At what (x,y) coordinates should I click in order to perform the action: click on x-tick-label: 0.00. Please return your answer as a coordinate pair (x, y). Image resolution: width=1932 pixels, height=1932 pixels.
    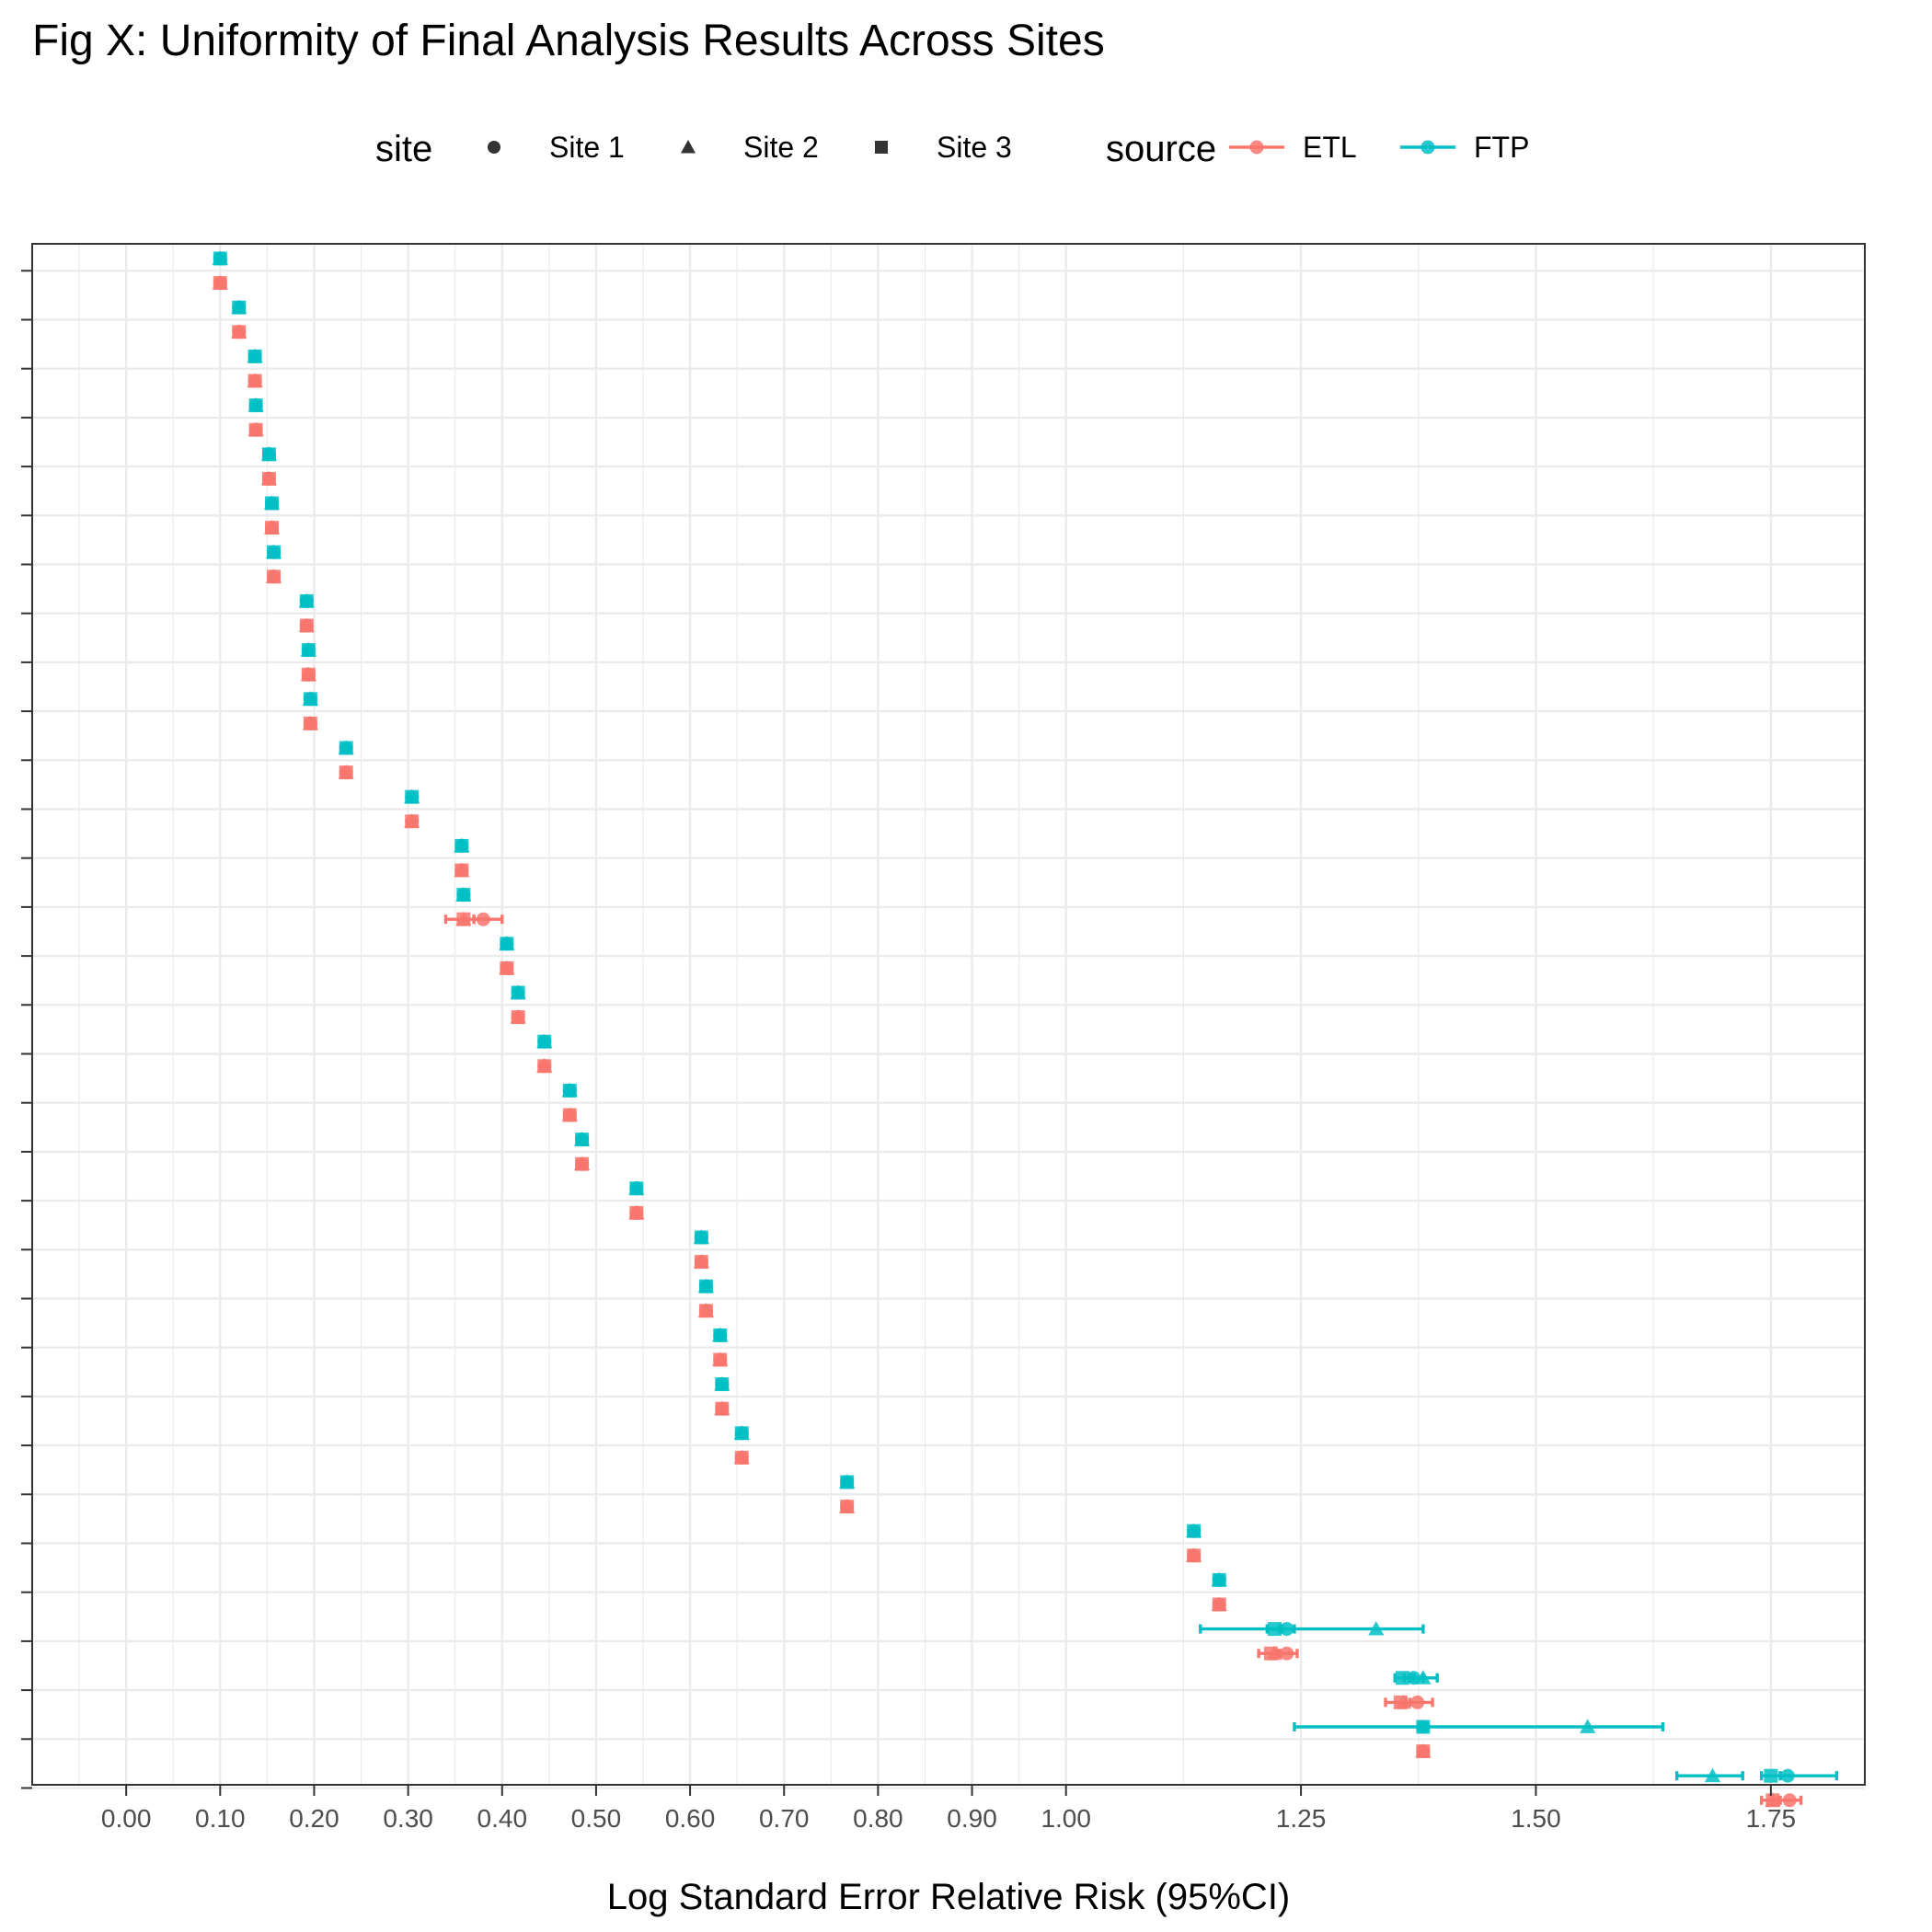
    Looking at the image, I should click on (126, 1818).